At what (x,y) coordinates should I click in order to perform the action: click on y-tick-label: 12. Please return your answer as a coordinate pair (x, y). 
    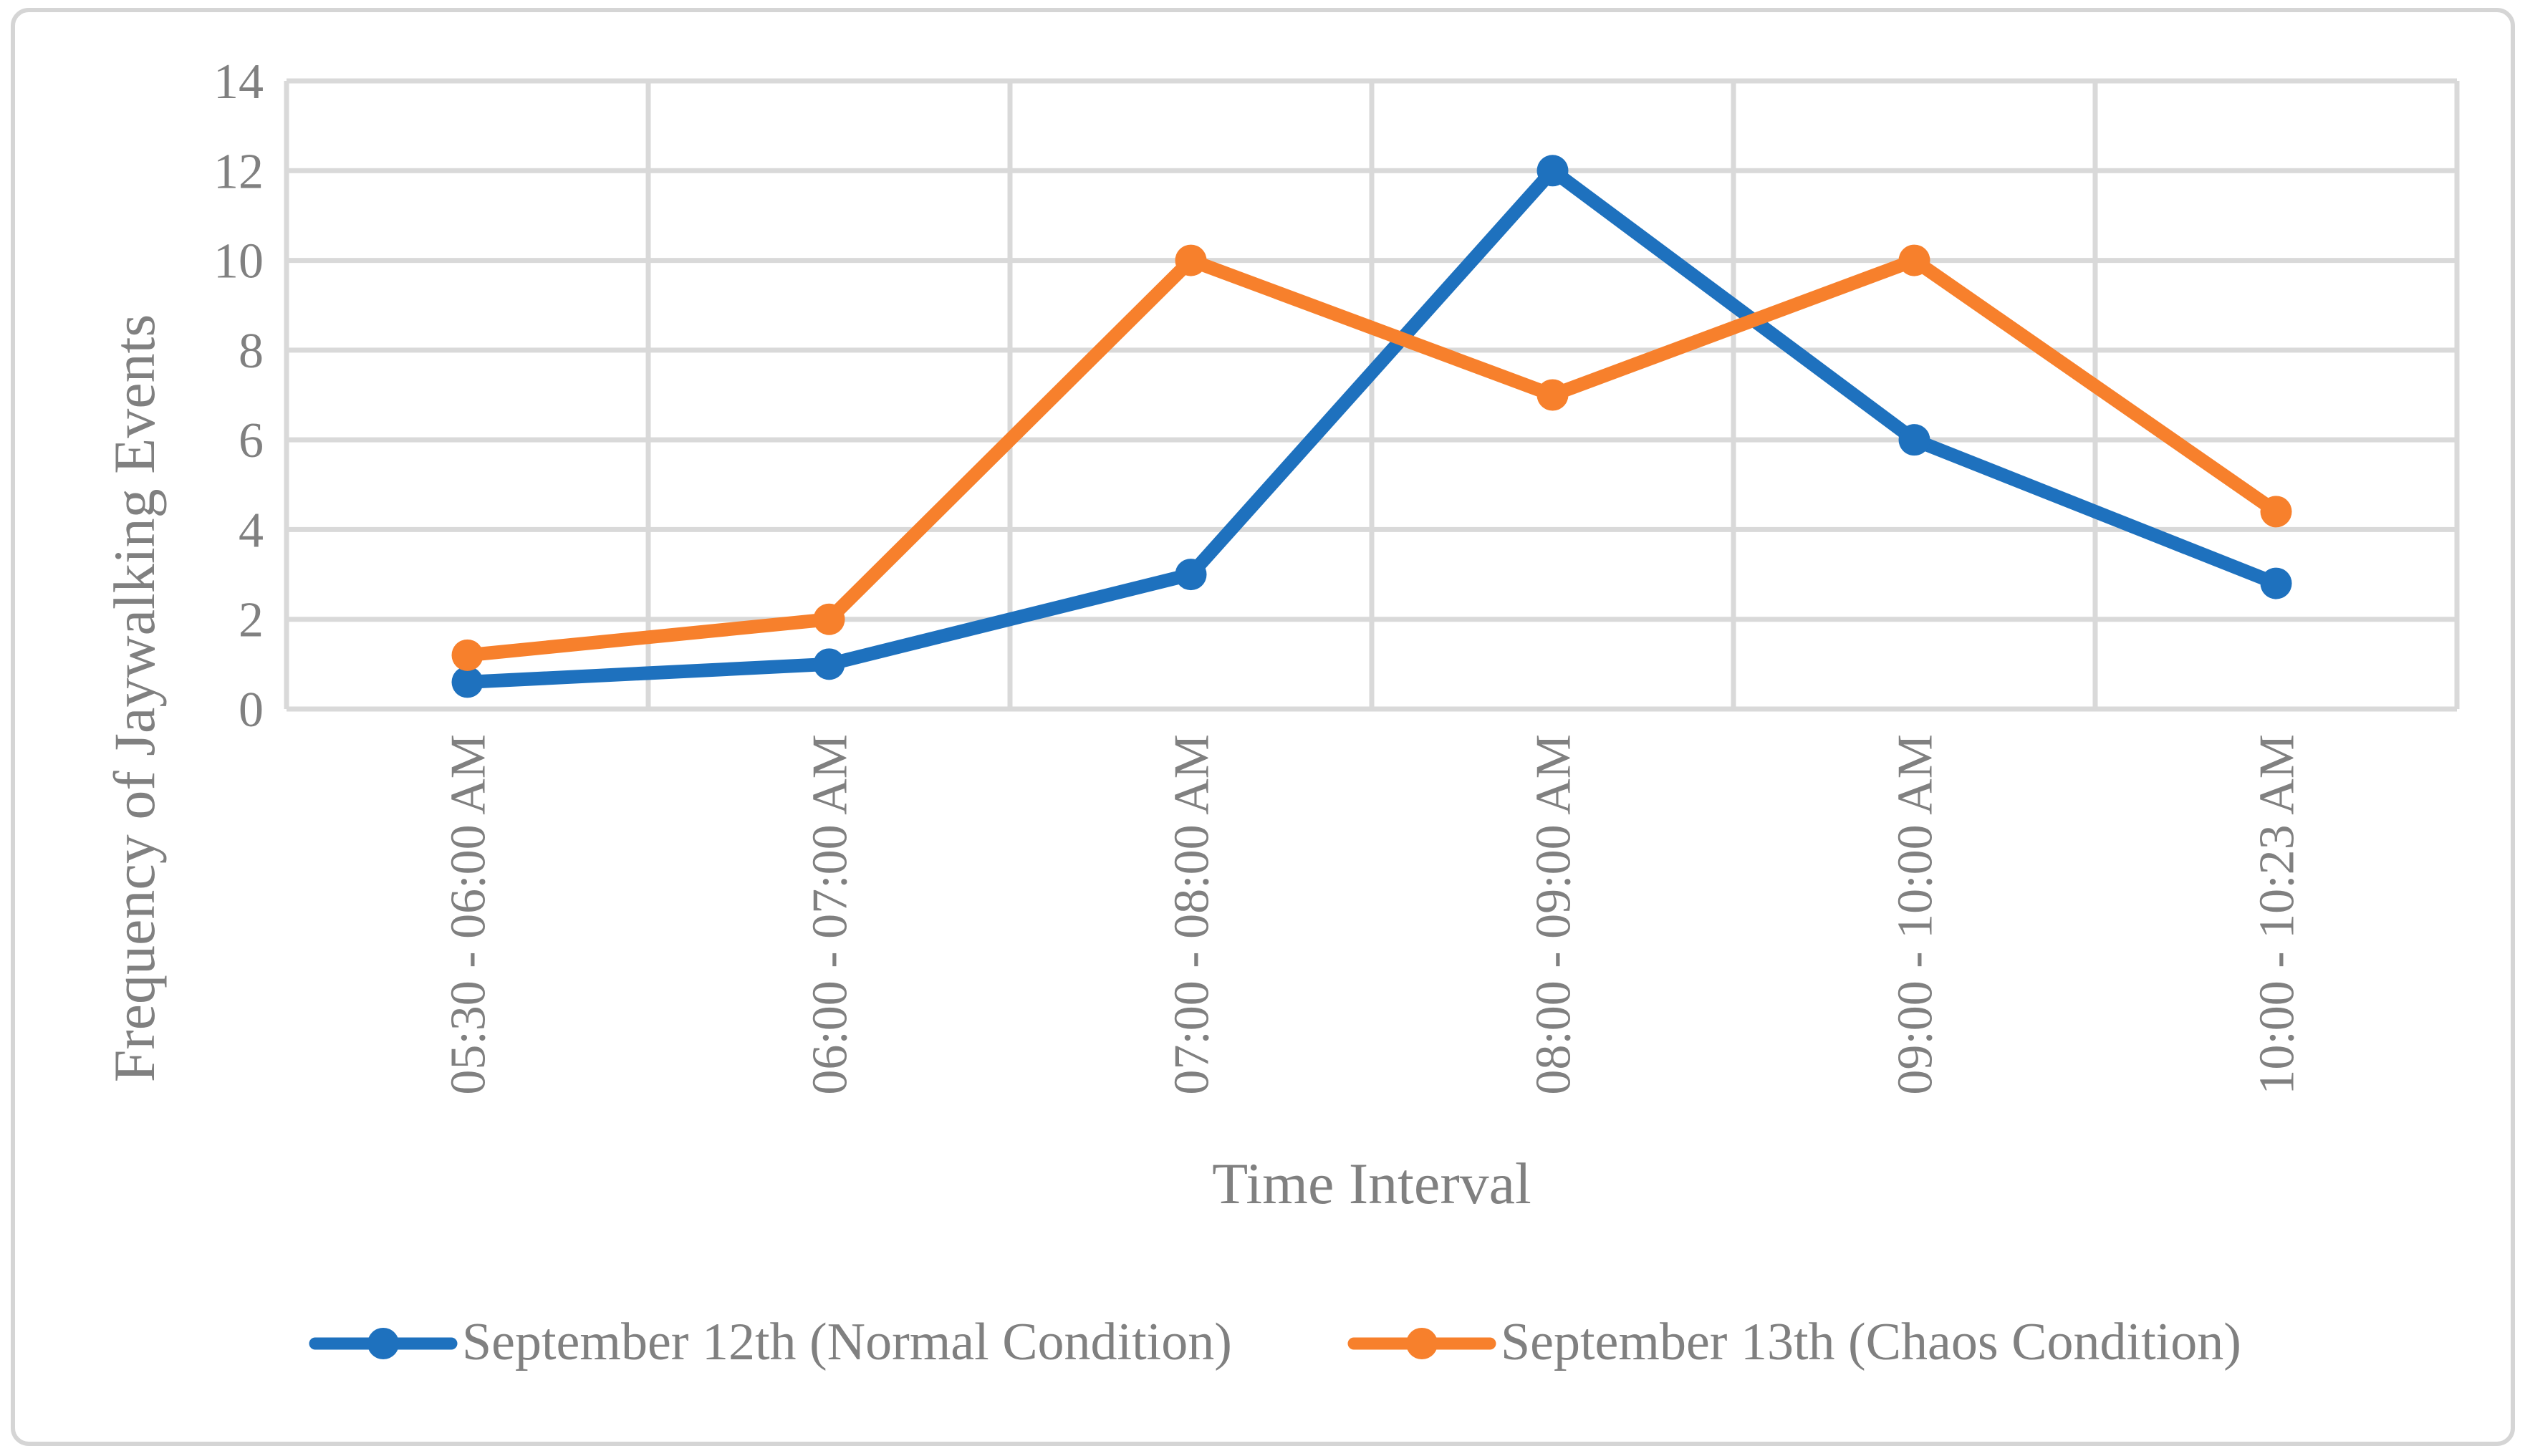
    Looking at the image, I should click on (238, 171).